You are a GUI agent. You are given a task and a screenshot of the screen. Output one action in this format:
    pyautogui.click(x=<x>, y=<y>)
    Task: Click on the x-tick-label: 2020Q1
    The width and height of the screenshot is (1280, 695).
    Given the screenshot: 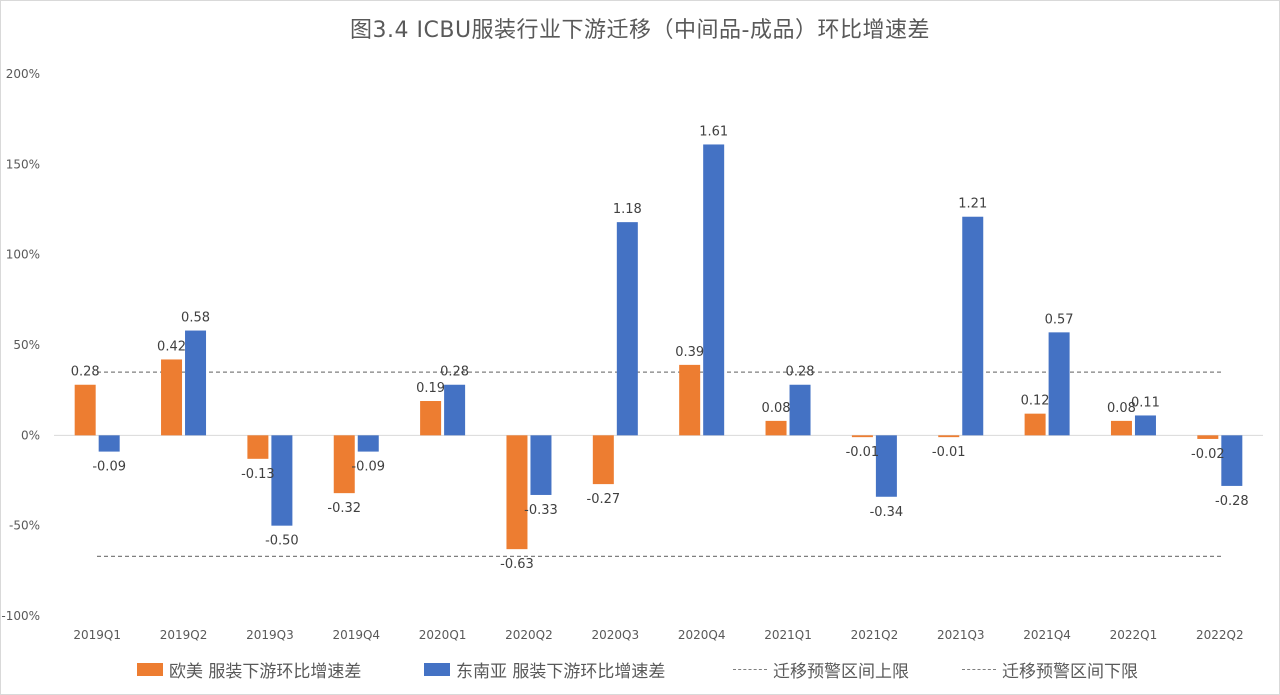 What is the action you would take?
    pyautogui.click(x=443, y=635)
    